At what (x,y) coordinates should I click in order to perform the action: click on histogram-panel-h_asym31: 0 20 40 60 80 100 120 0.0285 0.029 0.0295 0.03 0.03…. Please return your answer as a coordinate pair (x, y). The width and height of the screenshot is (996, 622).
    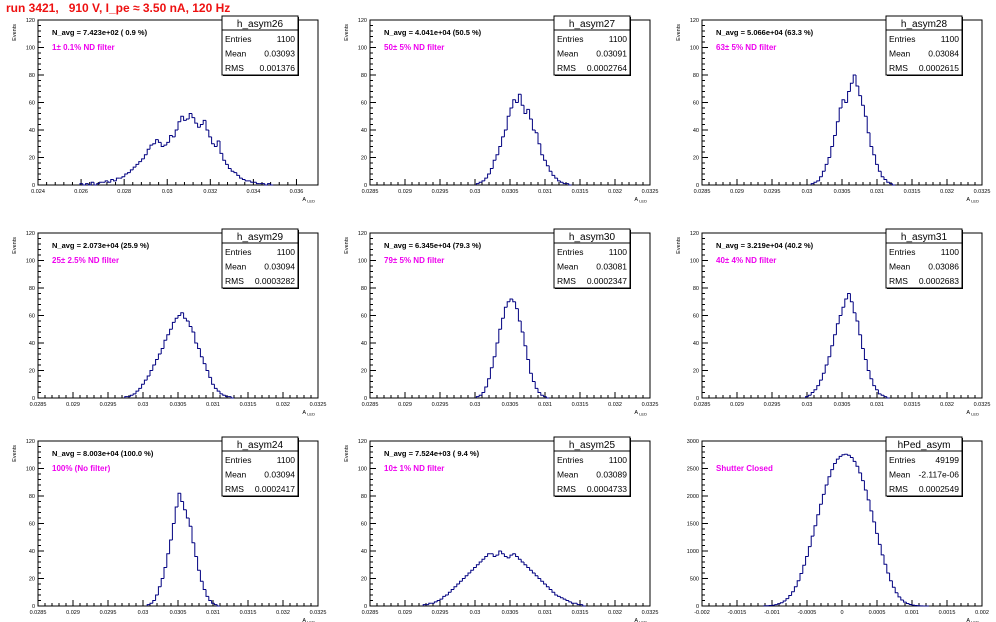
    Looking at the image, I should click on (833, 322).